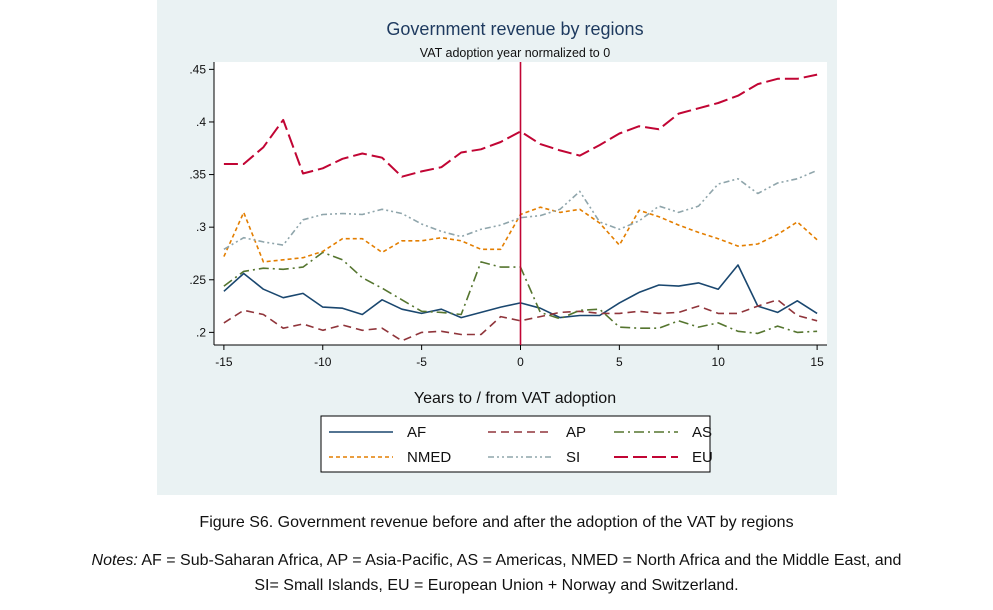  What do you see at coordinates (514, 29) in the screenshot?
I see `chart-title: Government revenue by regions` at bounding box center [514, 29].